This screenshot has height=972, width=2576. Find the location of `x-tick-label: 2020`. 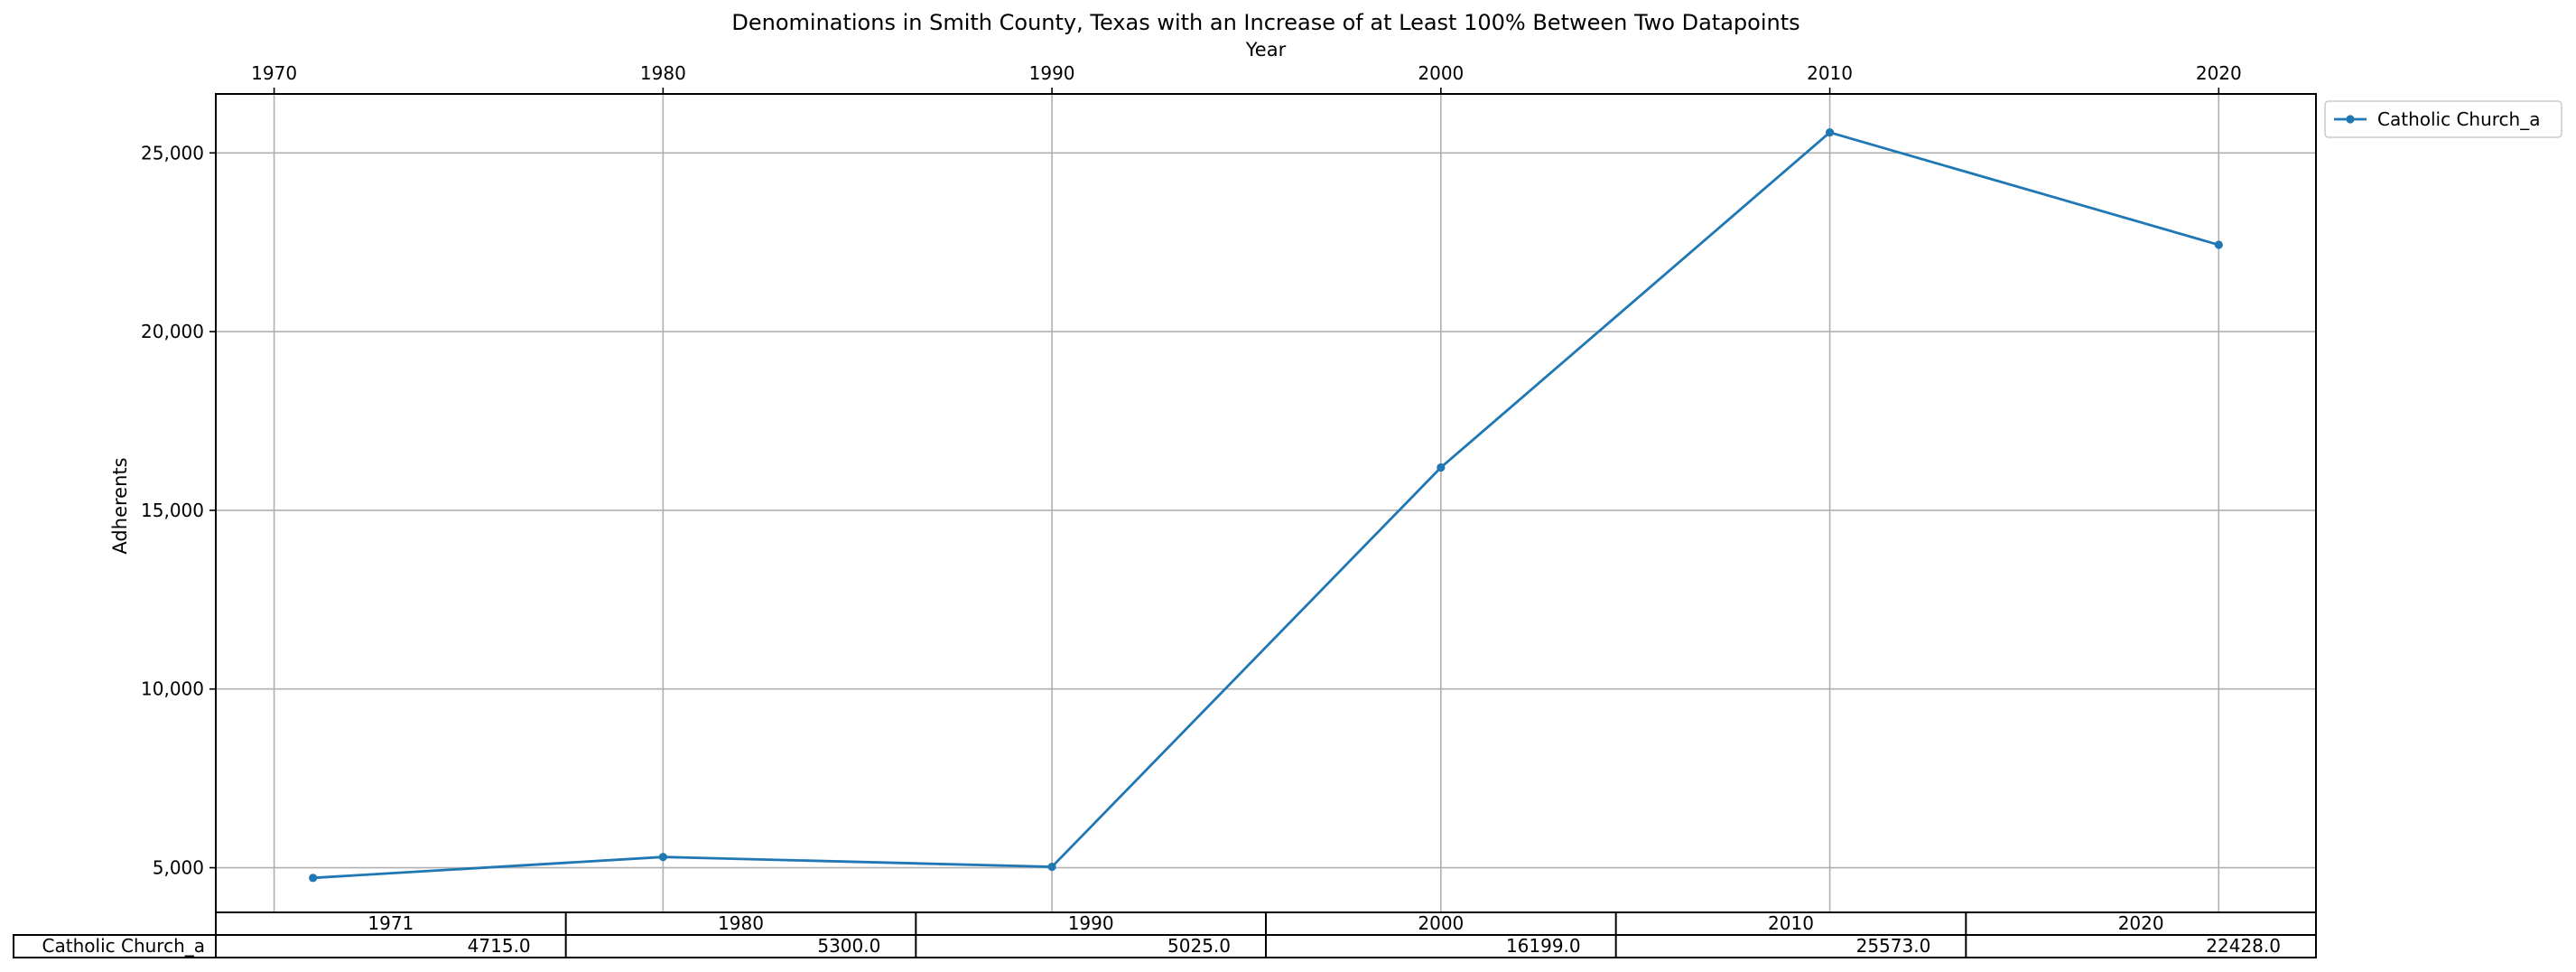

x-tick-label: 2020 is located at coordinates (2219, 73).